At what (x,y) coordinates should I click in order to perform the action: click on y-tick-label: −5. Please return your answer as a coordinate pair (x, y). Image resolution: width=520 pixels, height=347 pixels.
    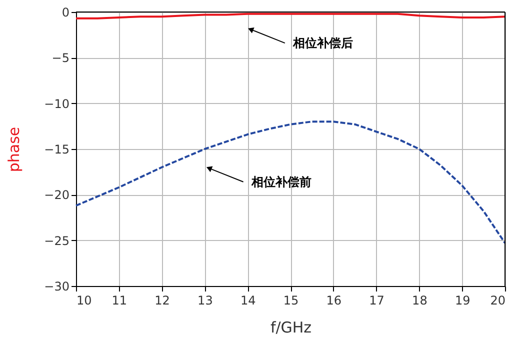
    Looking at the image, I should click on (61, 58).